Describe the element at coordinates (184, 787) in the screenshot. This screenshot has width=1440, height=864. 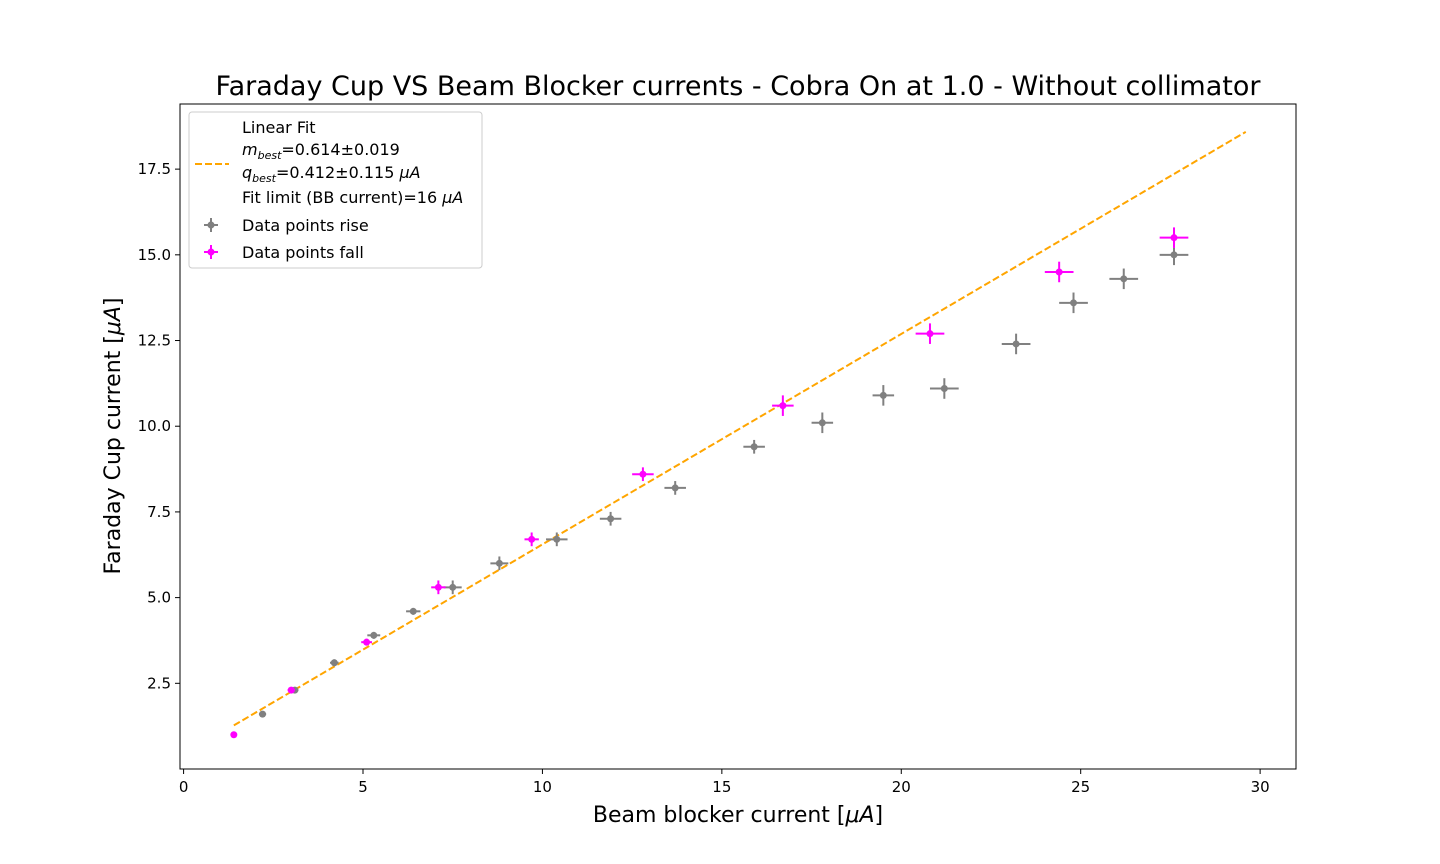
I see `x-tick-label: 0` at that location.